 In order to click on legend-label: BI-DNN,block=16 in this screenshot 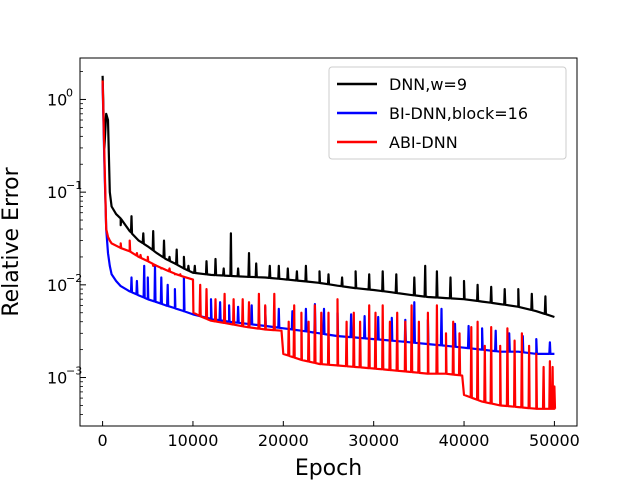, I will do `click(458, 113)`.